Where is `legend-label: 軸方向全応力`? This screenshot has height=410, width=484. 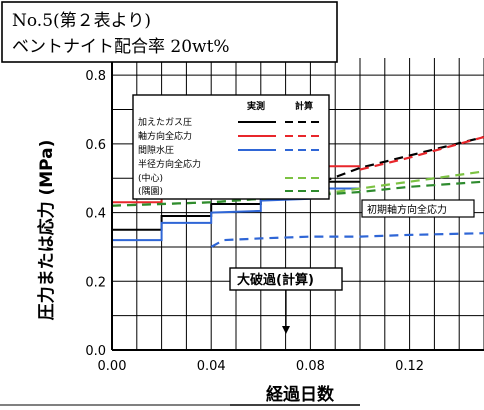 legend-label: 軸方向全応力 is located at coordinates (165, 136).